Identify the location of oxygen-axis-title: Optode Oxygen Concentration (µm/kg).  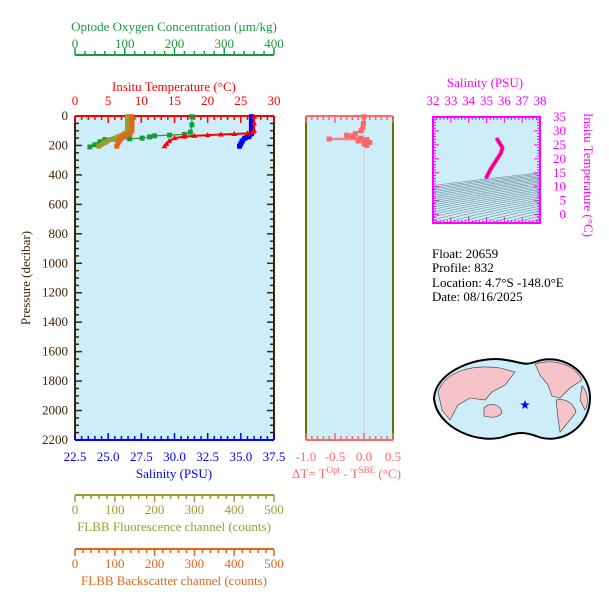
(174, 26).